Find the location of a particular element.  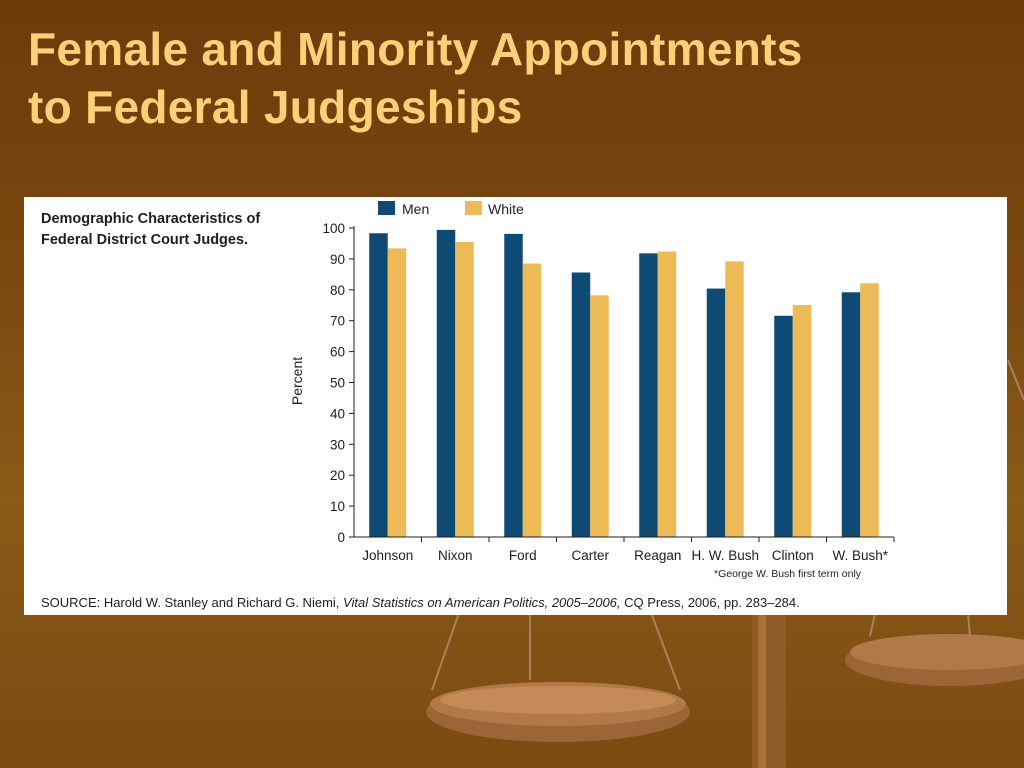

y-tick-label: 80 is located at coordinates (337, 290).